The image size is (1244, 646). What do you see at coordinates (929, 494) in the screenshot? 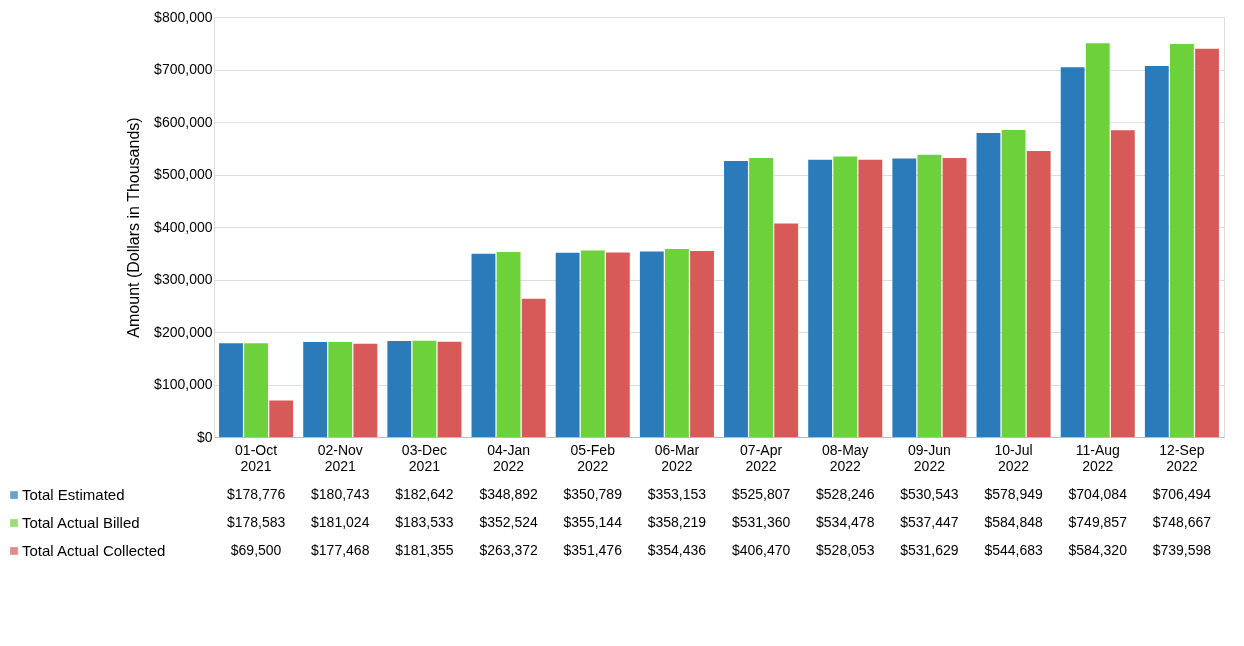
I see `data-label: $530,543` at bounding box center [929, 494].